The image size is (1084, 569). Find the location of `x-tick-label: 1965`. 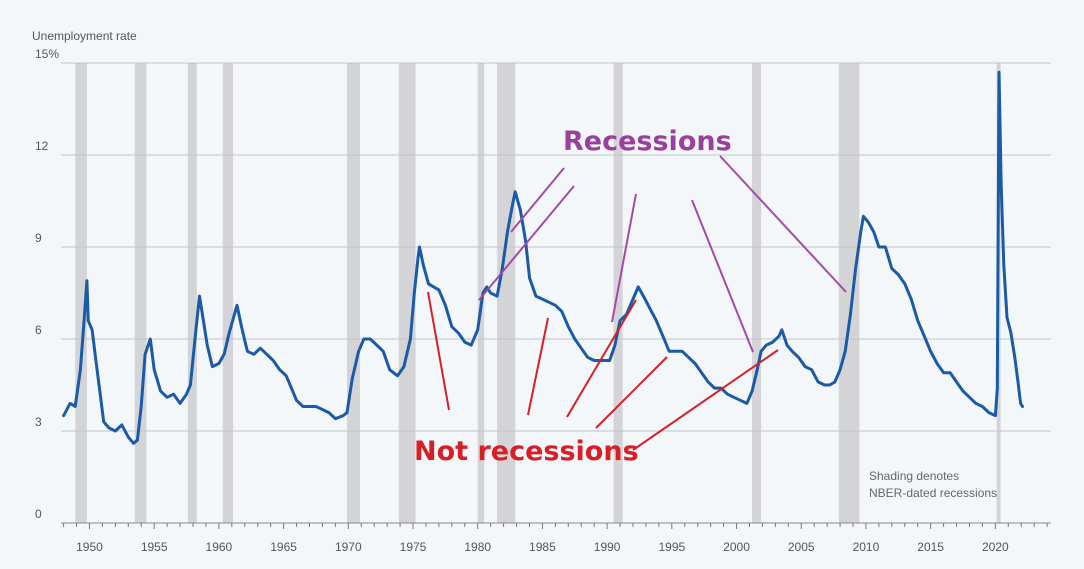

x-tick-label: 1965 is located at coordinates (283, 547).